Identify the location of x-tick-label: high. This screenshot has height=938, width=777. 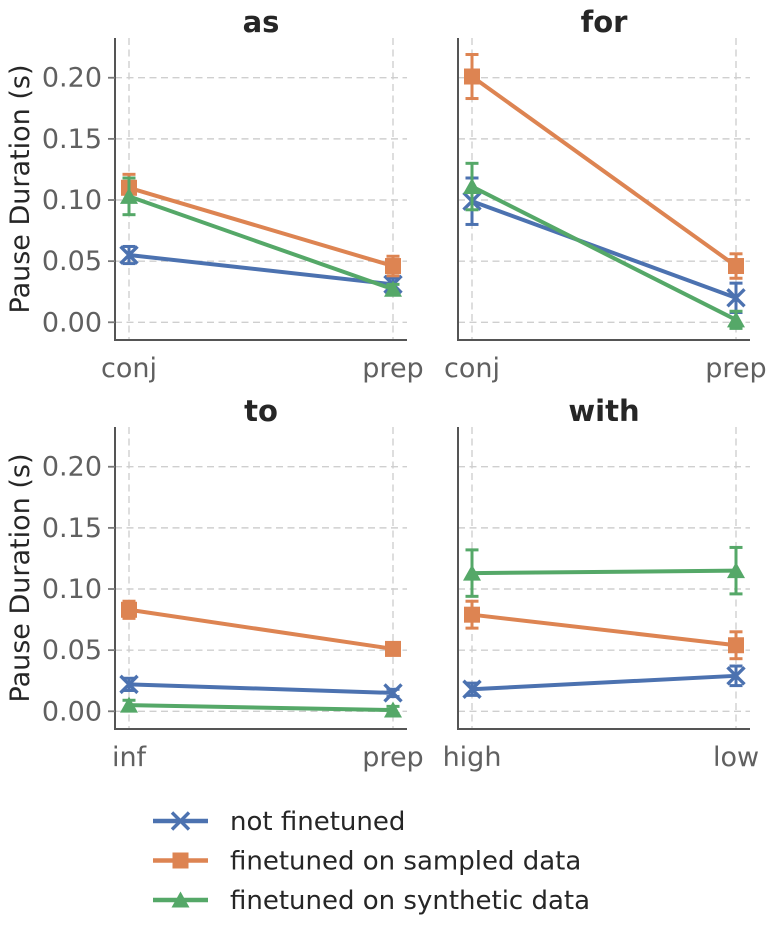
(472, 757).